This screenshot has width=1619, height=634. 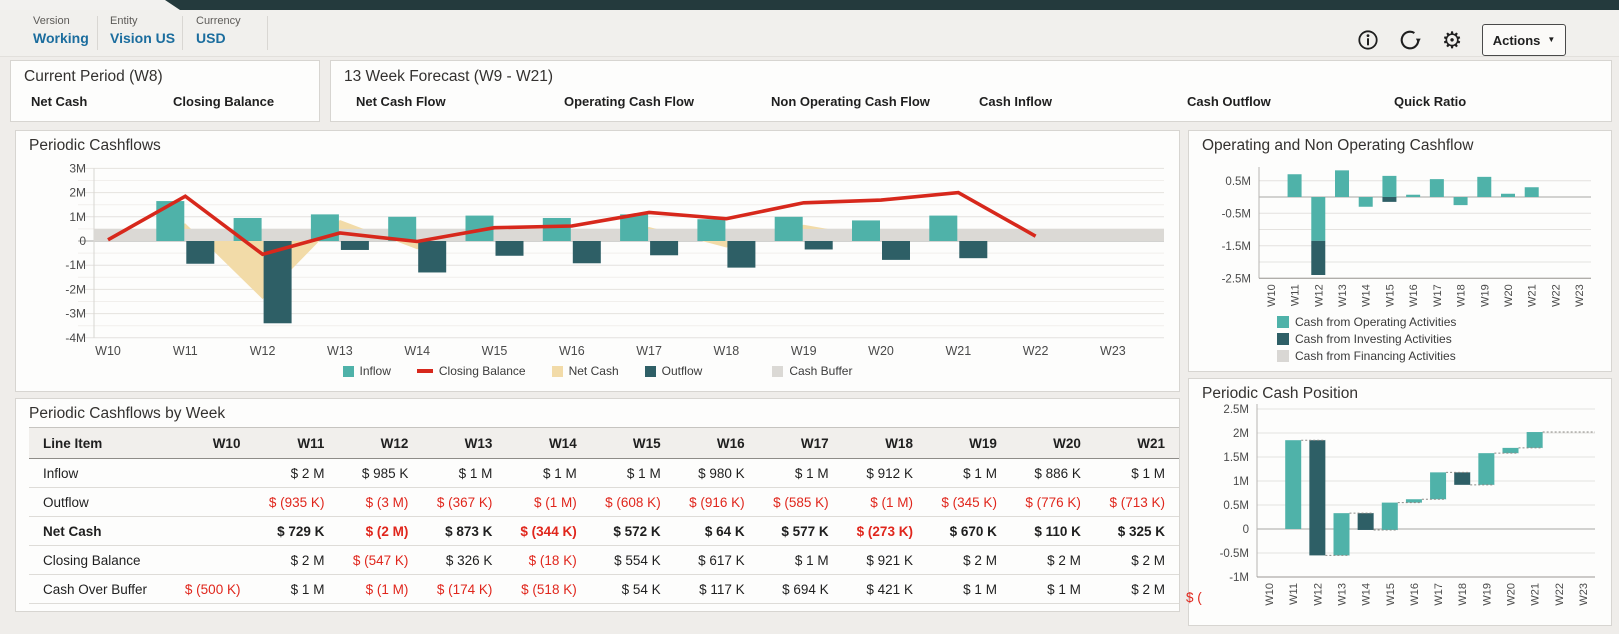 What do you see at coordinates (1560, 594) in the screenshot?
I see `svg-text: W22` at bounding box center [1560, 594].